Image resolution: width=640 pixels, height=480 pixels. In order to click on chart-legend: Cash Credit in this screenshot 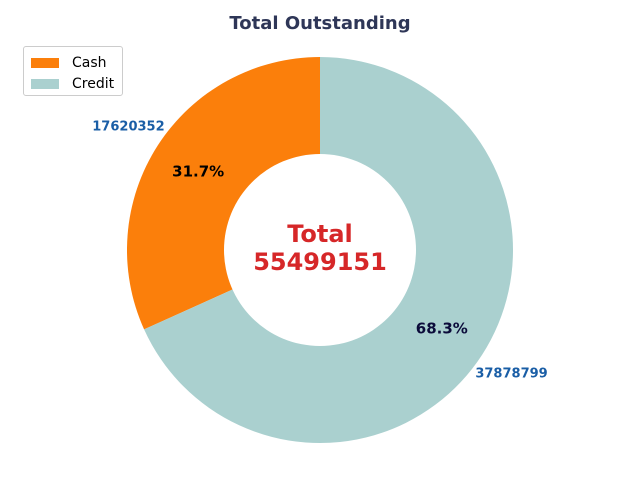, I will do `click(73, 71)`.